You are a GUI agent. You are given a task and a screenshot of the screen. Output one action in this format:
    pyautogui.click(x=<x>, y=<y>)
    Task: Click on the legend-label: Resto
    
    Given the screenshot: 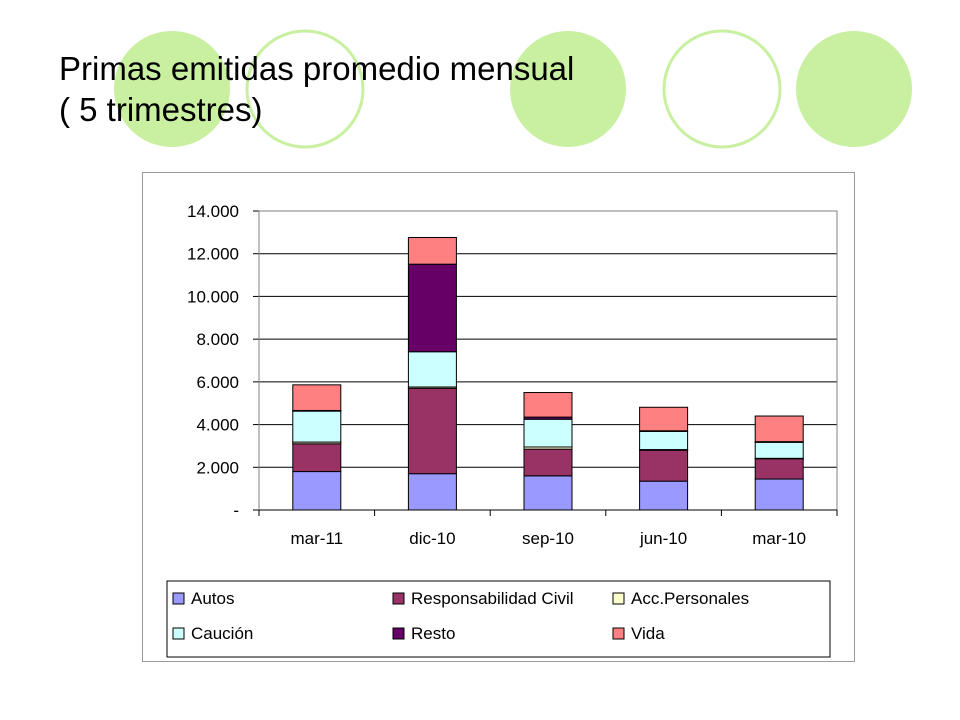 What is the action you would take?
    pyautogui.click(x=433, y=633)
    